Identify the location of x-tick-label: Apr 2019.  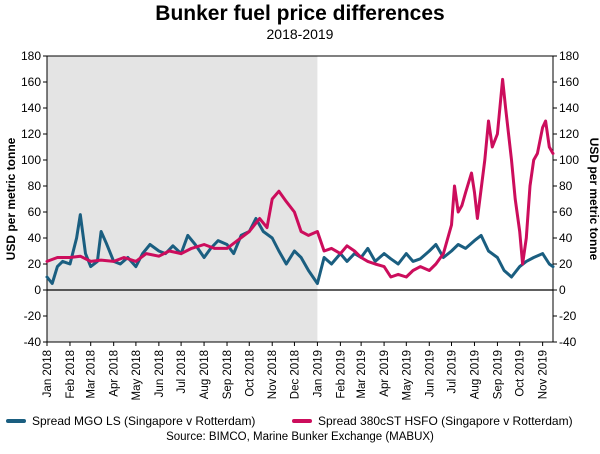
(385, 373).